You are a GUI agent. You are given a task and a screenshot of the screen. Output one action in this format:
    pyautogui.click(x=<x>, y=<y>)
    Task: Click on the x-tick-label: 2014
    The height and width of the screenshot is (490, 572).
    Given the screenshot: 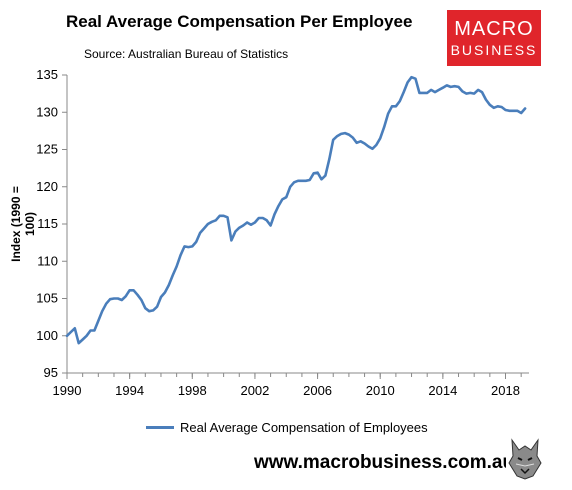 What is the action you would take?
    pyautogui.click(x=442, y=390)
    